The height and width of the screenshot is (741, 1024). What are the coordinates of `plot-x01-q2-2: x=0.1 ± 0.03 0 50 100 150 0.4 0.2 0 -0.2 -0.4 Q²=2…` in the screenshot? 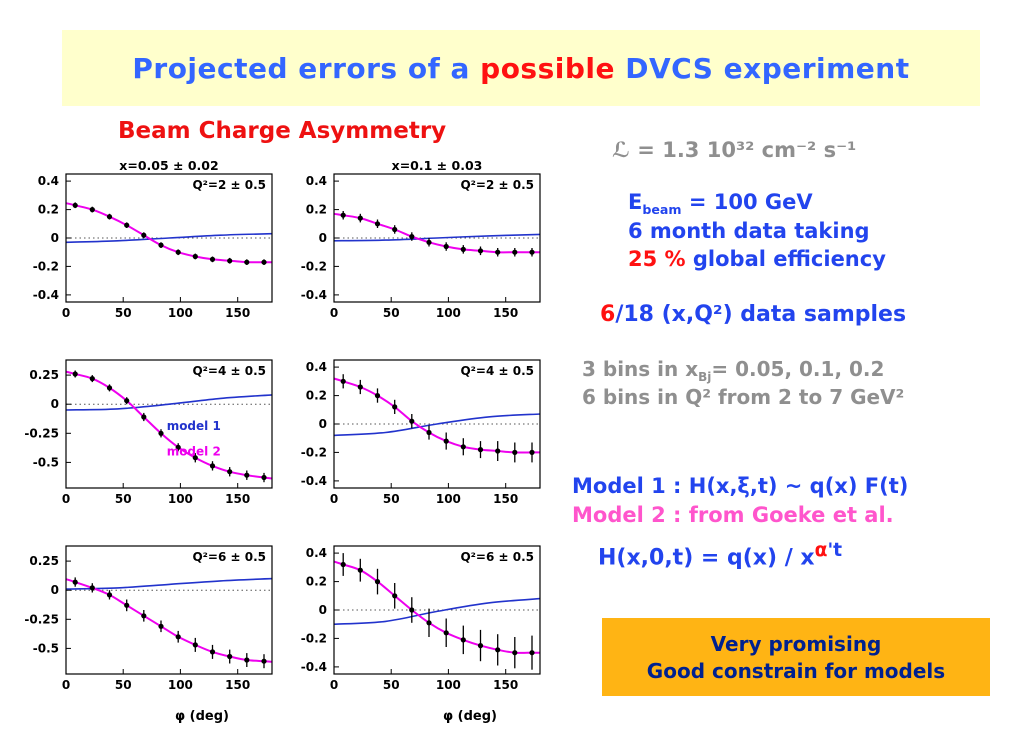 It's located at (419, 246).